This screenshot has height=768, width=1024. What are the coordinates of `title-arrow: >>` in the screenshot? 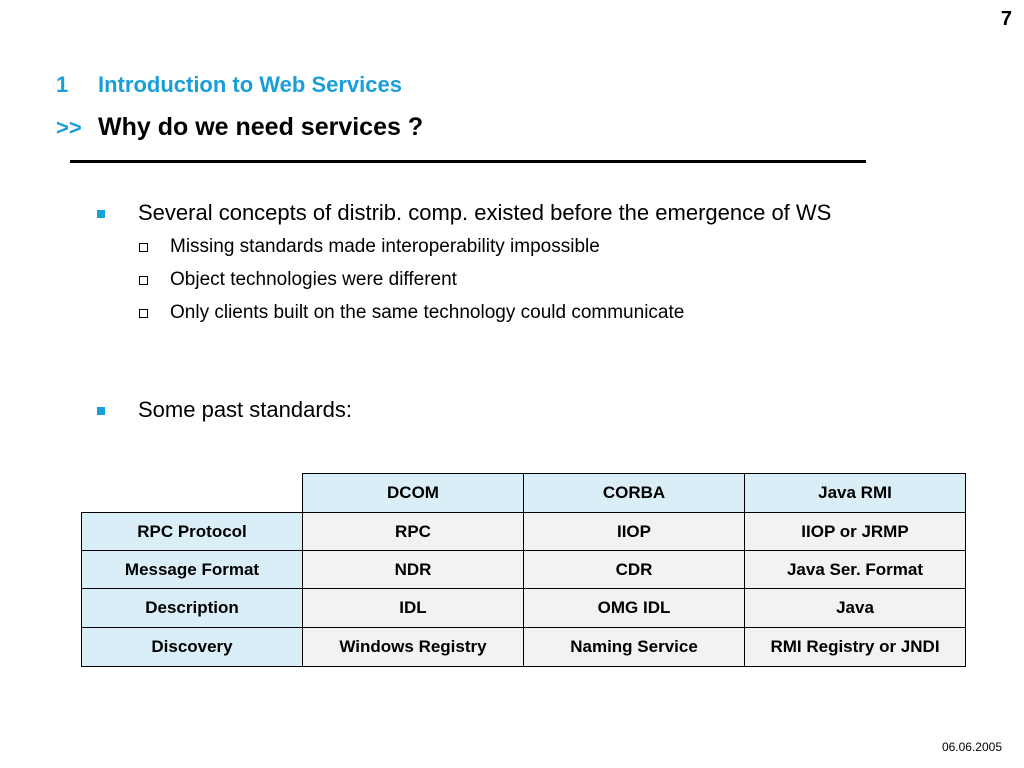 It's located at (69, 127).